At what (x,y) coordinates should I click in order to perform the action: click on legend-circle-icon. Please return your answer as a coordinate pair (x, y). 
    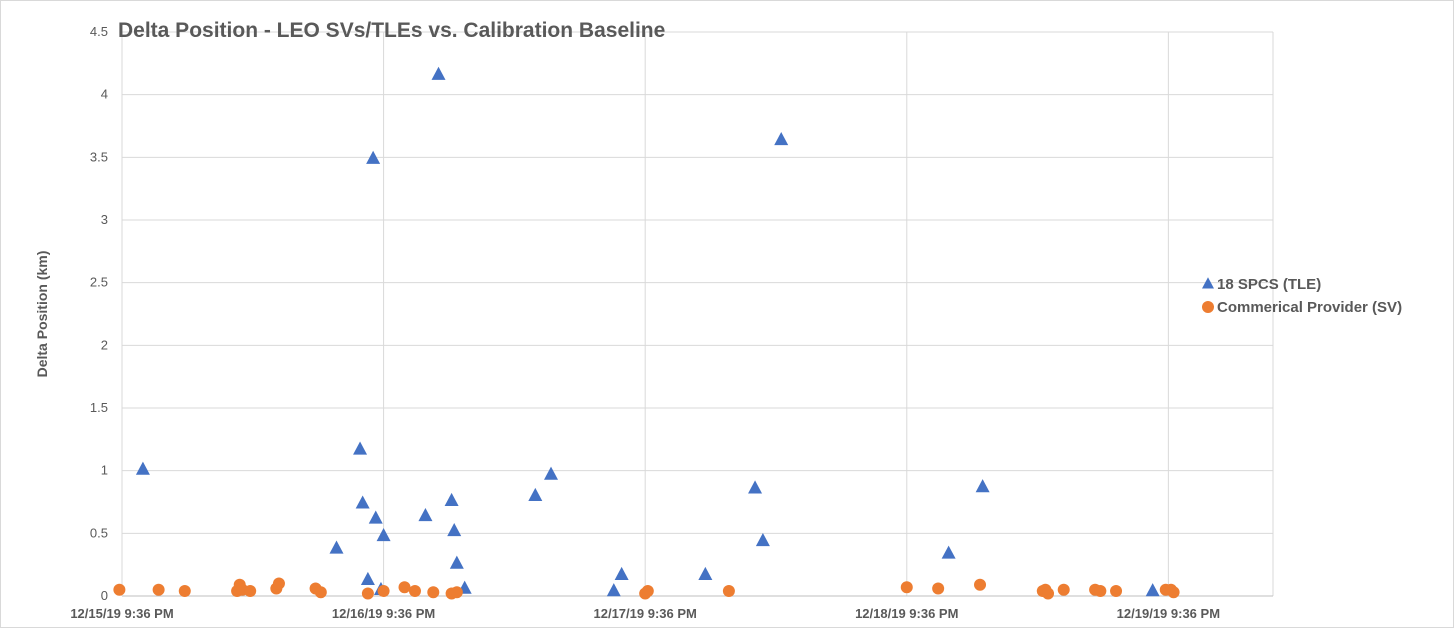
    Looking at the image, I should click on (1208, 307).